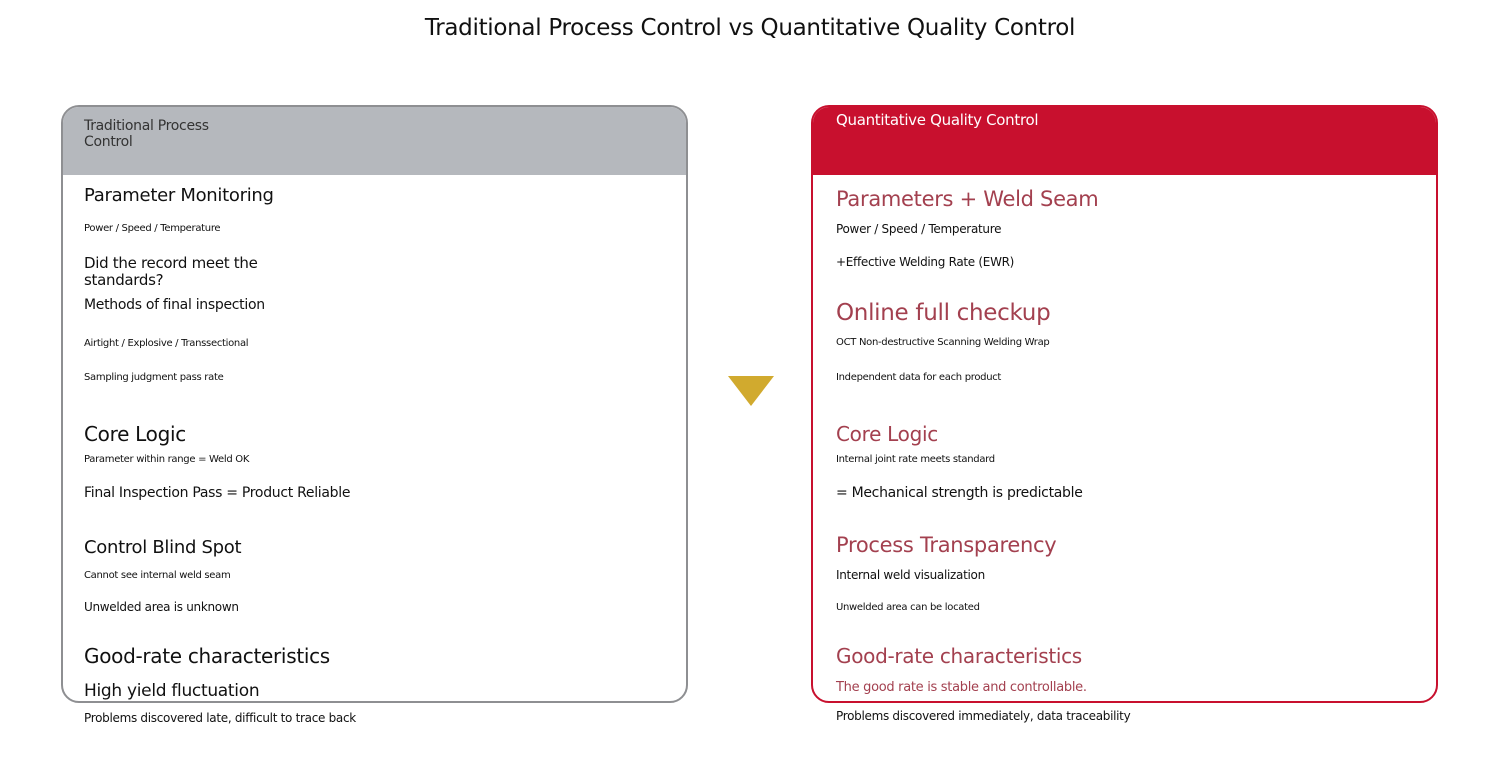 Image resolution: width=1500 pixels, height=780 pixels. What do you see at coordinates (959, 493) in the screenshot?
I see `text: = Mechanical strength is predictable` at bounding box center [959, 493].